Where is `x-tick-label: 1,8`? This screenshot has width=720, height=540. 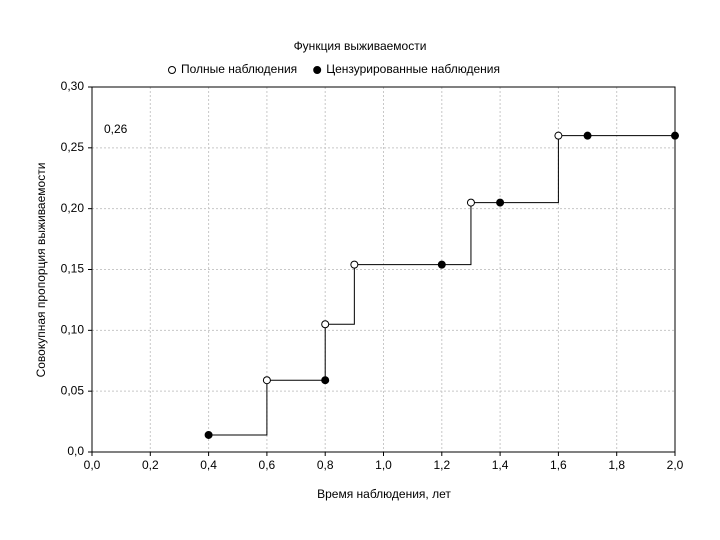 x-tick-label: 1,8 is located at coordinates (616, 465).